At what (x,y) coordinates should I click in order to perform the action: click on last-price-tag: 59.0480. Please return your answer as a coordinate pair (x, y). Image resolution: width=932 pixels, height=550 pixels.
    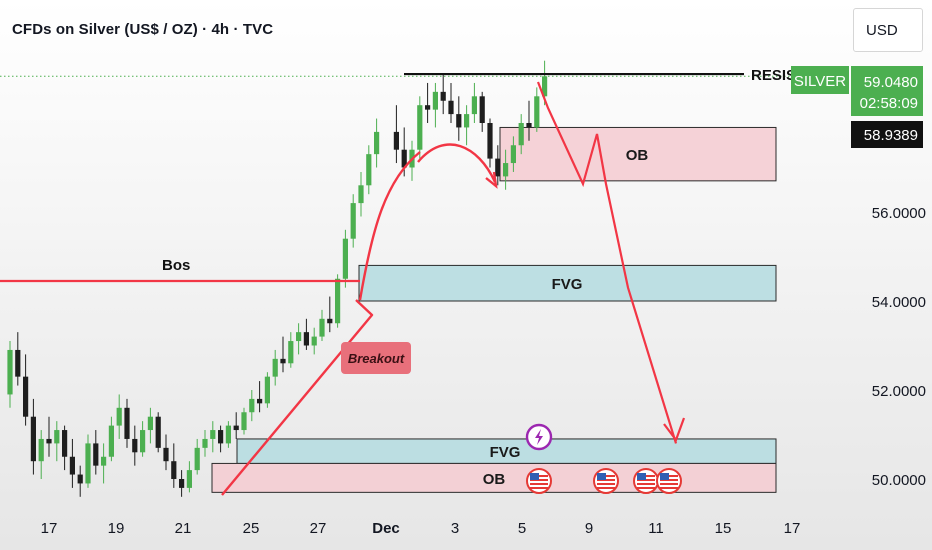
    Looking at the image, I should click on (891, 82).